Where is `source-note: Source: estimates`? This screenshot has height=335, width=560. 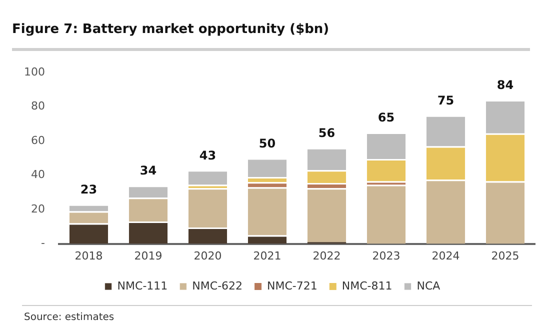 source-note: Source: estimates is located at coordinates (69, 317).